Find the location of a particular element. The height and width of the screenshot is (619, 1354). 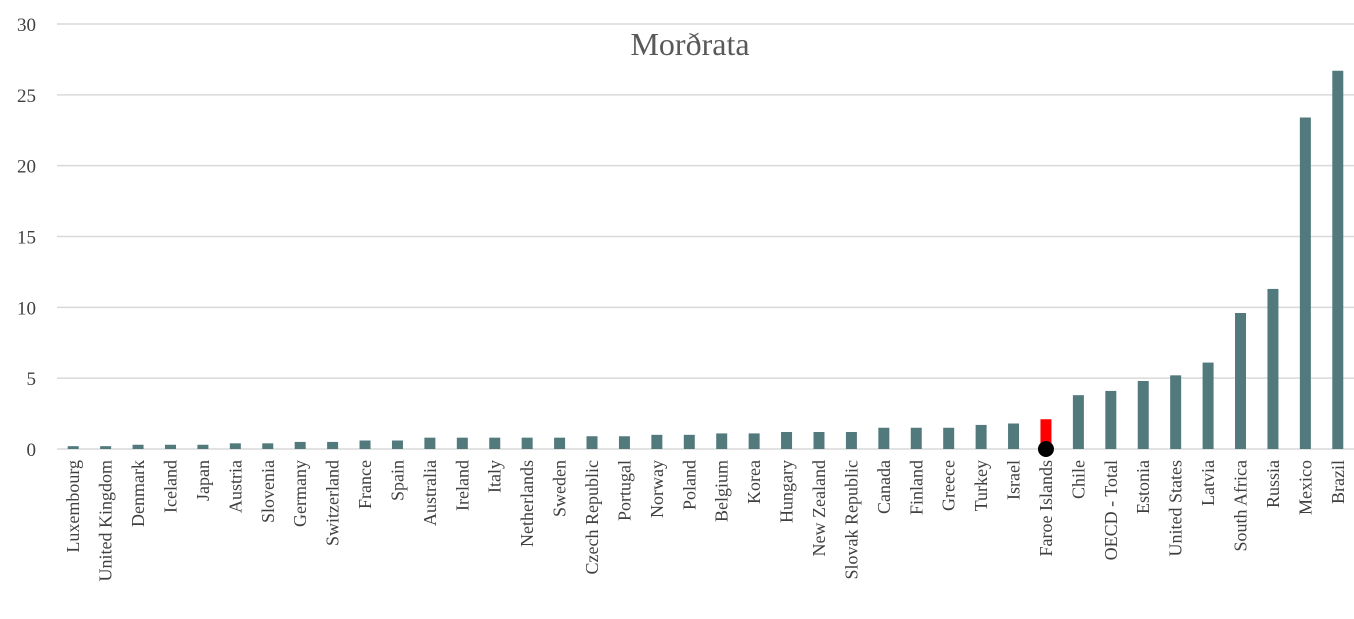

x-tick-label: South Africa is located at coordinates (1241, 506).